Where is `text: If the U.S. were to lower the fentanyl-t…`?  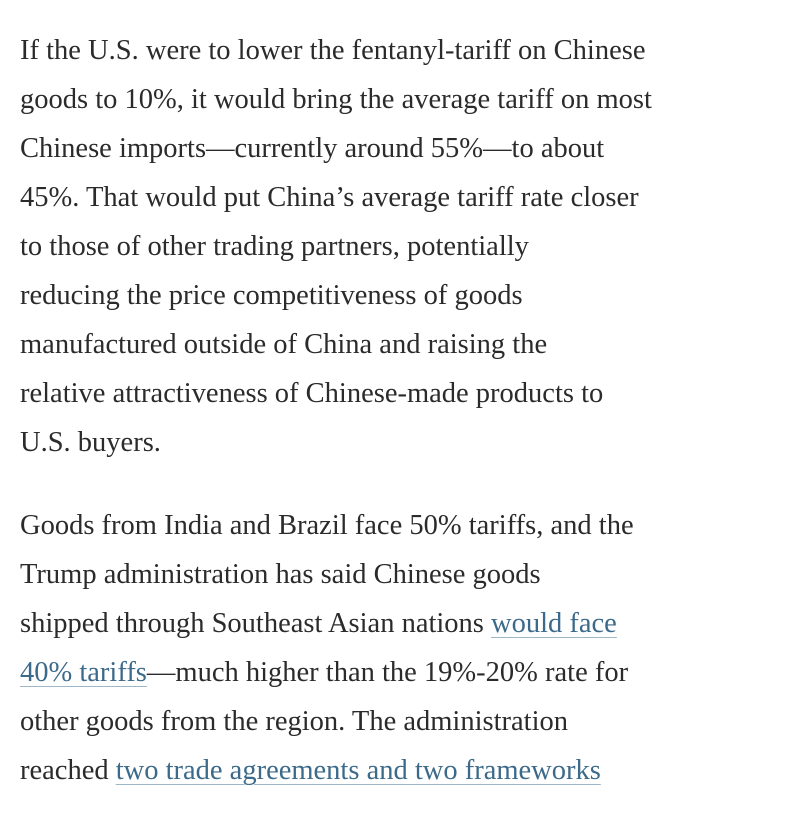 text: If the U.S. were to lower the fentanyl-t… is located at coordinates (333, 50).